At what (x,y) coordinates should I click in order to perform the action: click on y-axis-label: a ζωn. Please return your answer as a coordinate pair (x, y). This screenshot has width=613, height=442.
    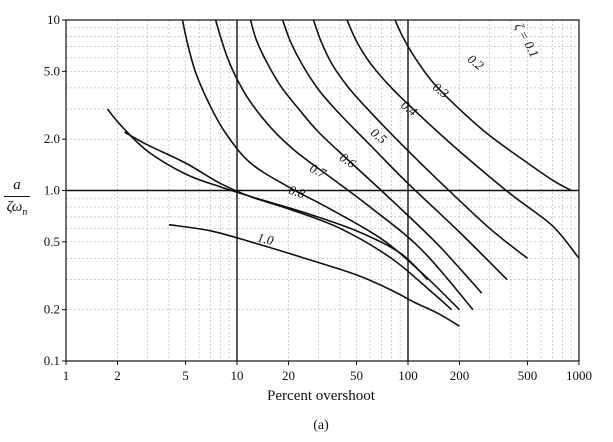
    Looking at the image, I should click on (17, 198).